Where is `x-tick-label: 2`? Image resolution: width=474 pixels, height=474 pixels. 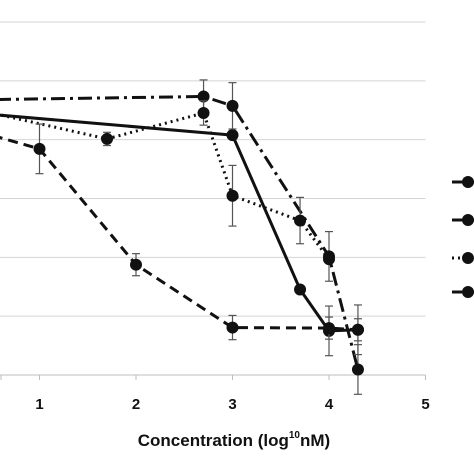 x-tick-label: 2 is located at coordinates (136, 404).